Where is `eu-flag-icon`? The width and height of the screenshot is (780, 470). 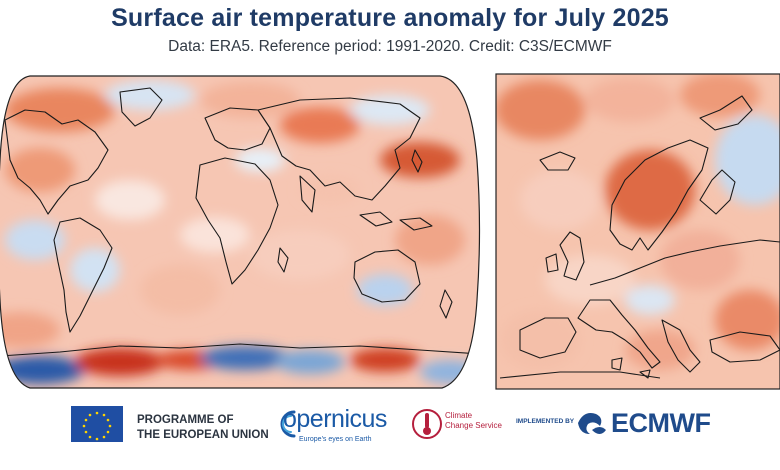 eu-flag-icon is located at coordinates (97, 424).